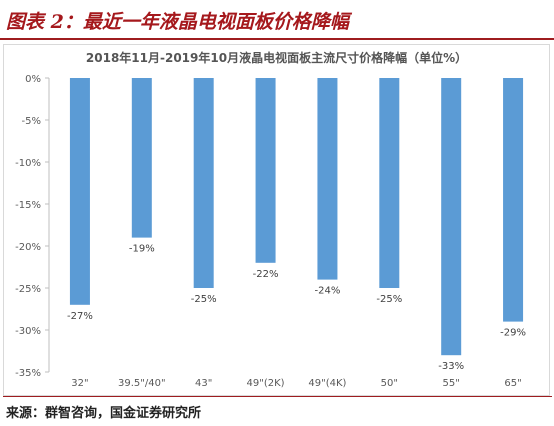 This screenshot has width=554, height=426. I want to click on x-tick-label: 49"(4K), so click(327, 383).